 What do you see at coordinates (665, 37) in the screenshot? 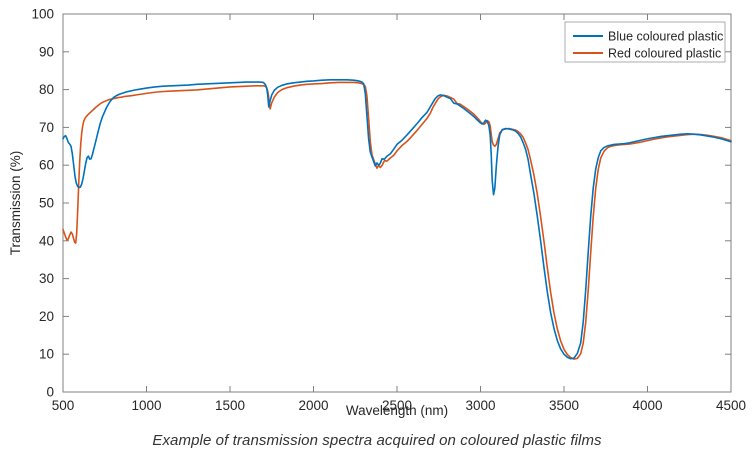
I see `legend-label-0: Blue coloured plastic` at bounding box center [665, 37].